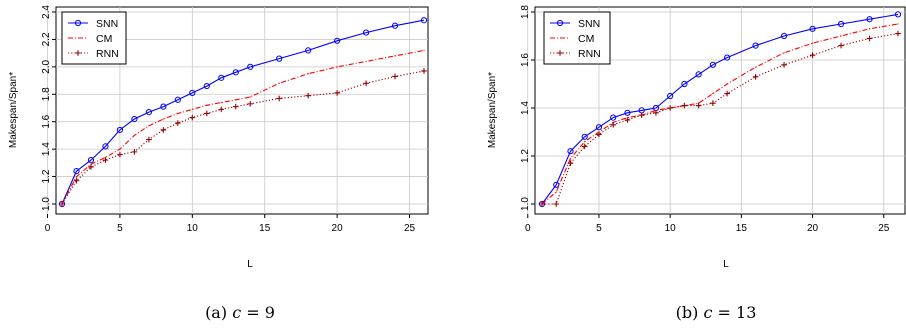 Image resolution: width=906 pixels, height=329 pixels. I want to click on x-axis-label-b: L, so click(726, 264).